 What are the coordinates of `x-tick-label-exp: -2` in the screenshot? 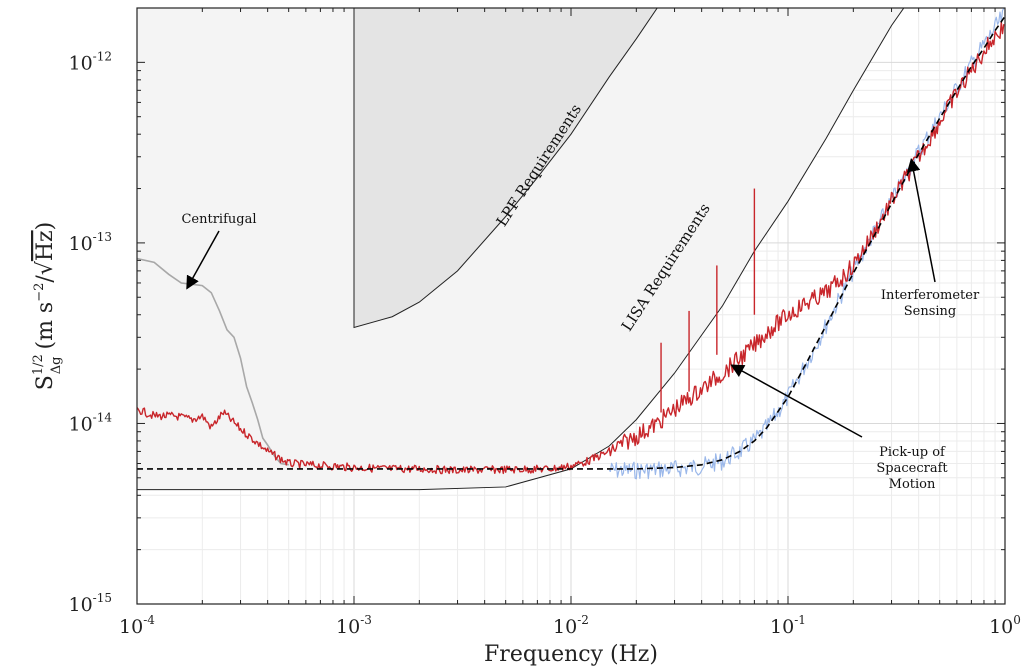 It's located at (583, 620).